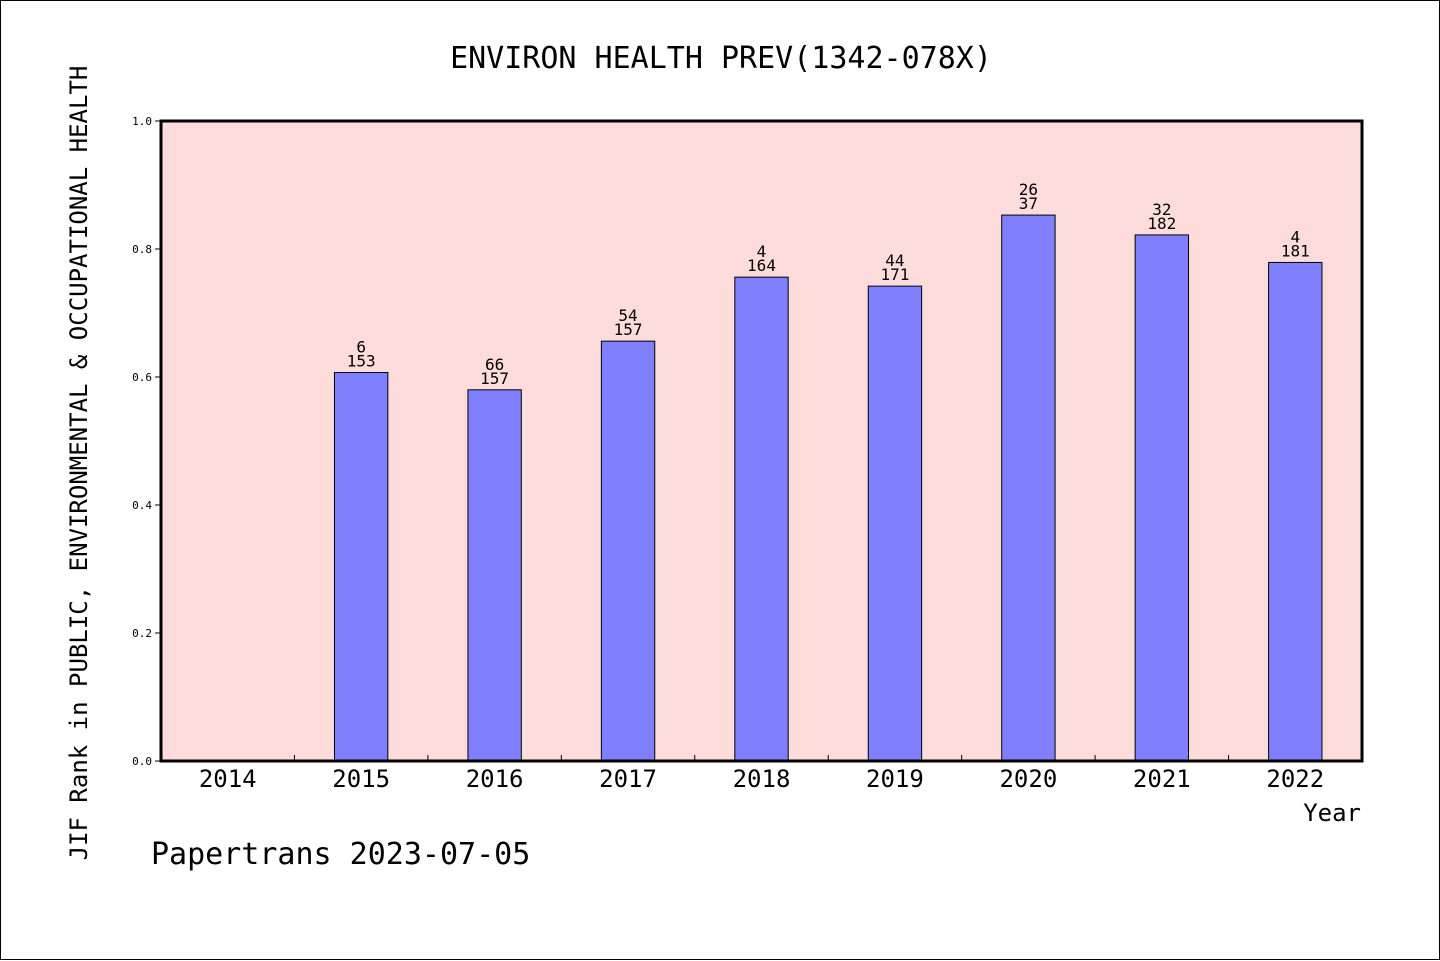 This screenshot has width=1440, height=961. I want to click on x-tick-label: 2016, so click(495, 779).